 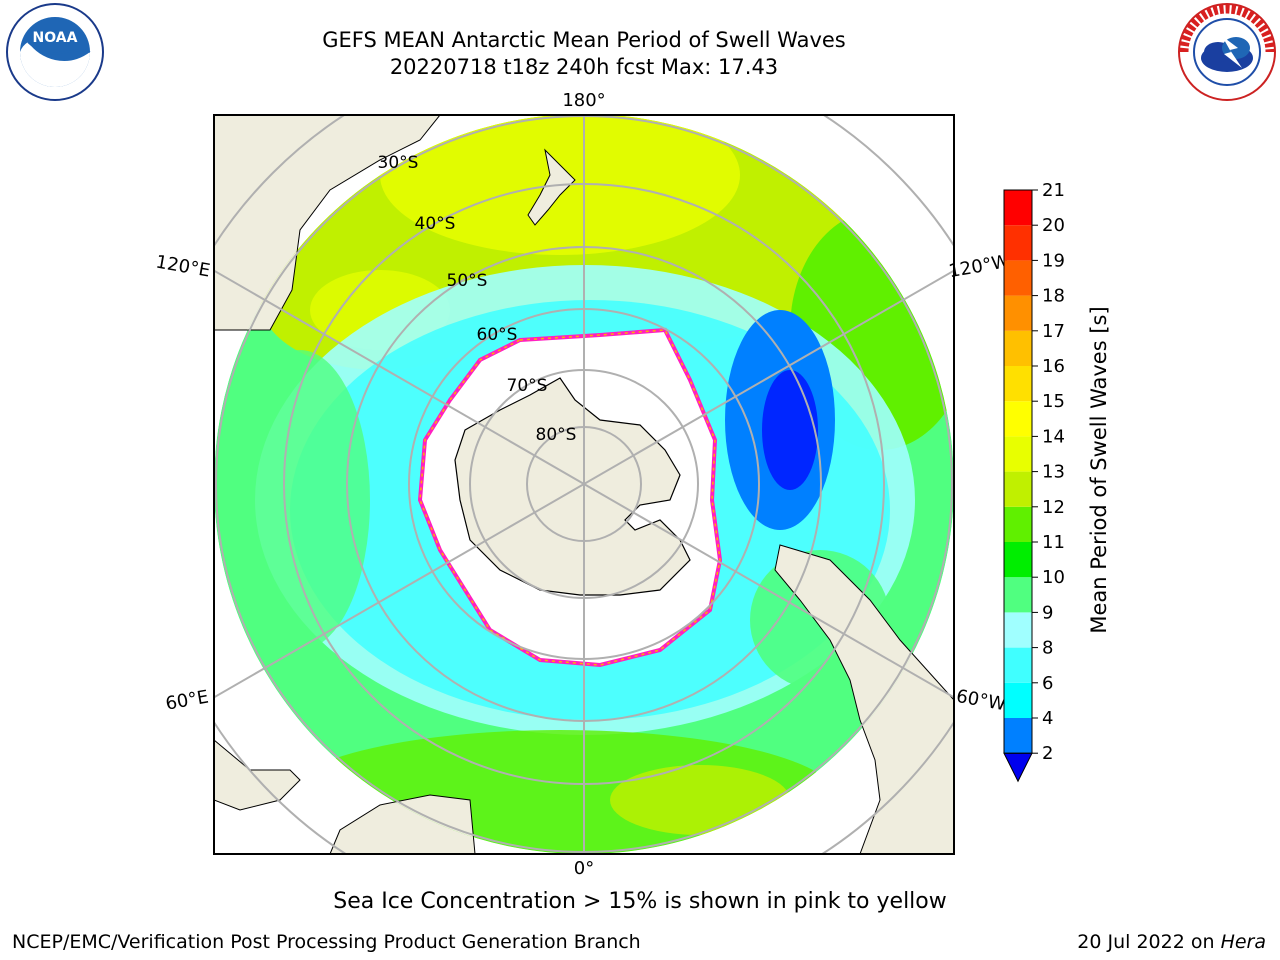 What do you see at coordinates (527, 386) in the screenshot?
I see `lat-label-70s: 70°S` at bounding box center [527, 386].